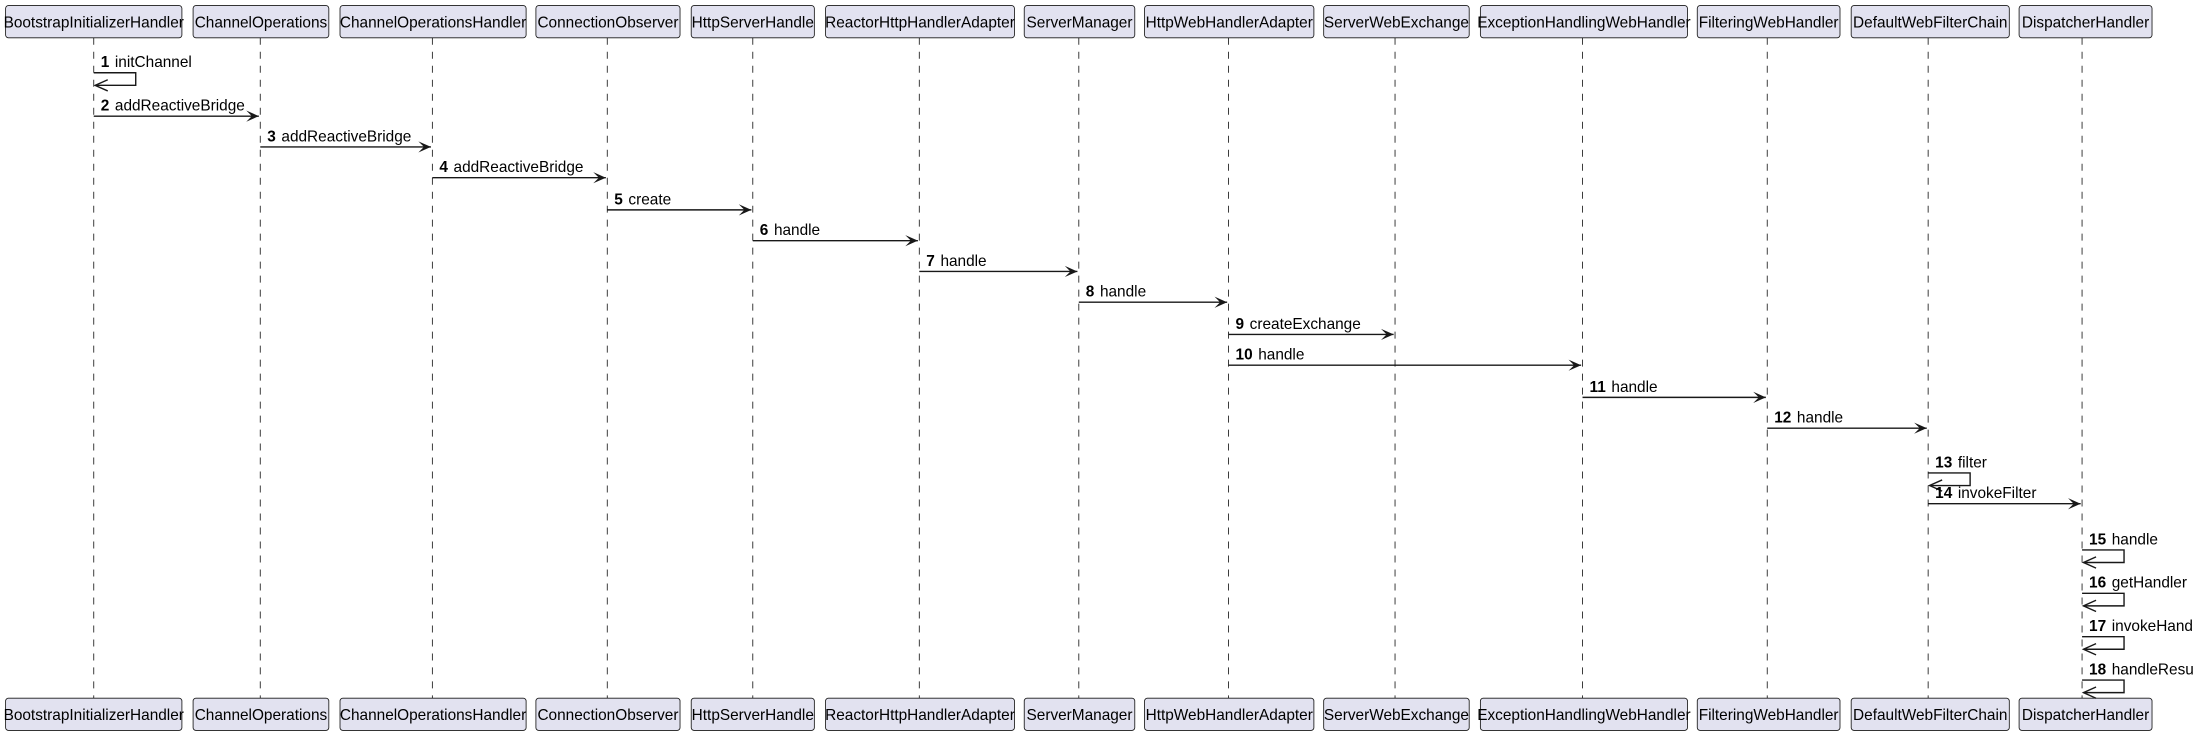  Describe the element at coordinates (271, 136) in the screenshot. I see `message-number: 3` at that location.